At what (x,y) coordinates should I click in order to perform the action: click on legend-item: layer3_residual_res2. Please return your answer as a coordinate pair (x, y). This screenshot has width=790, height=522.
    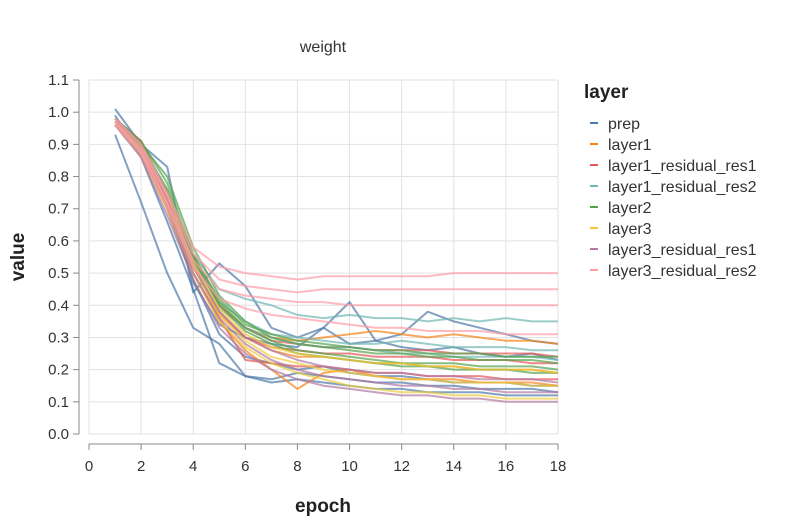
    Looking at the image, I should click on (673, 271).